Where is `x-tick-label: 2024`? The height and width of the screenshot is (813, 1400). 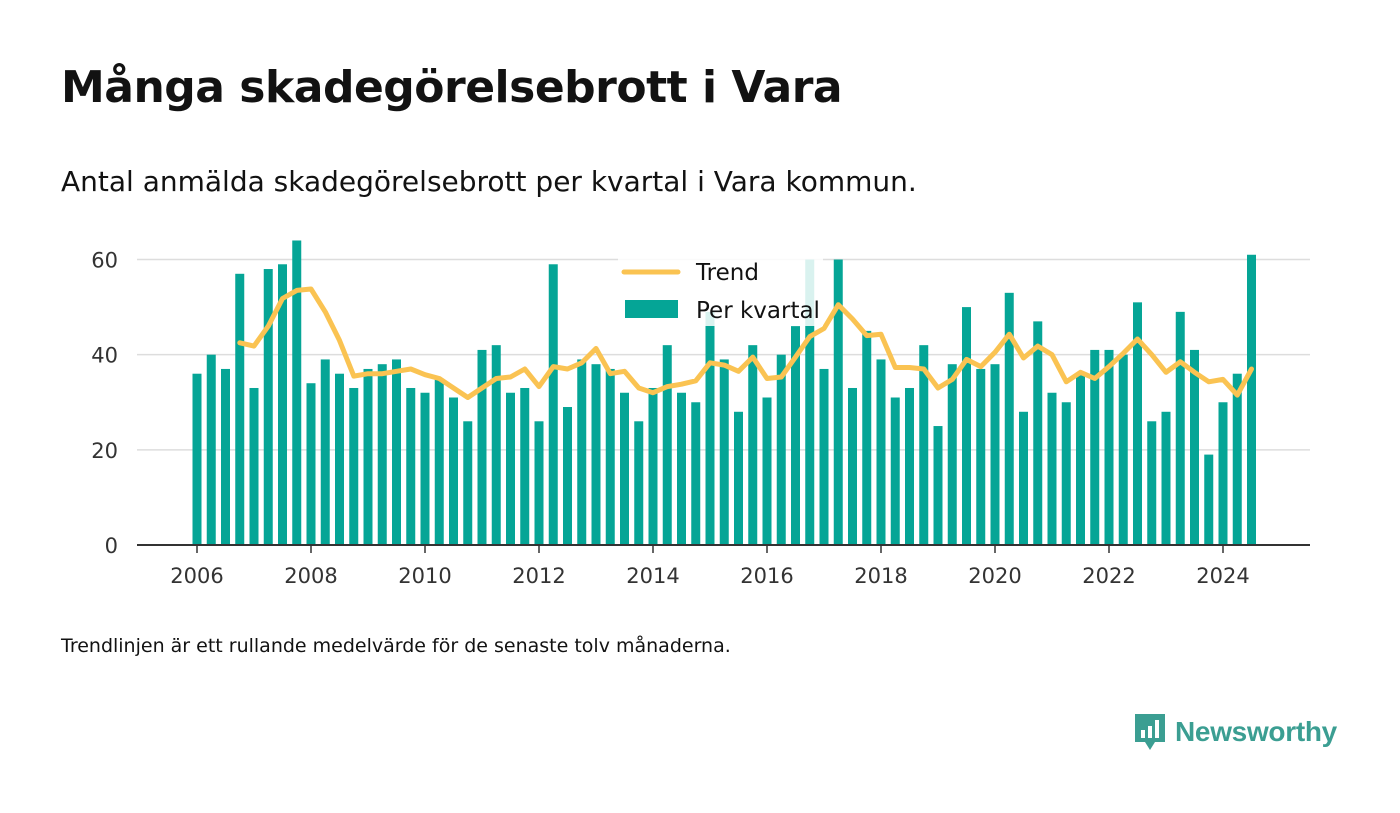
x-tick-label: 2024 is located at coordinates (1222, 576).